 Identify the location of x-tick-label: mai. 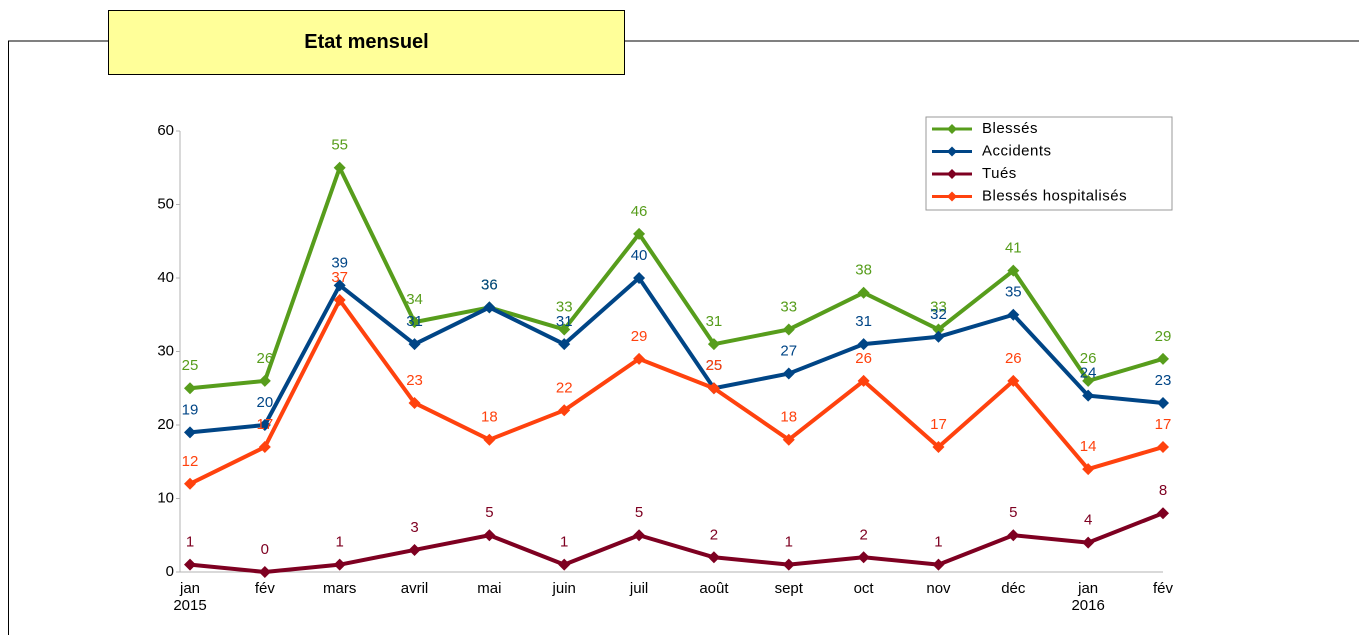
(489, 588).